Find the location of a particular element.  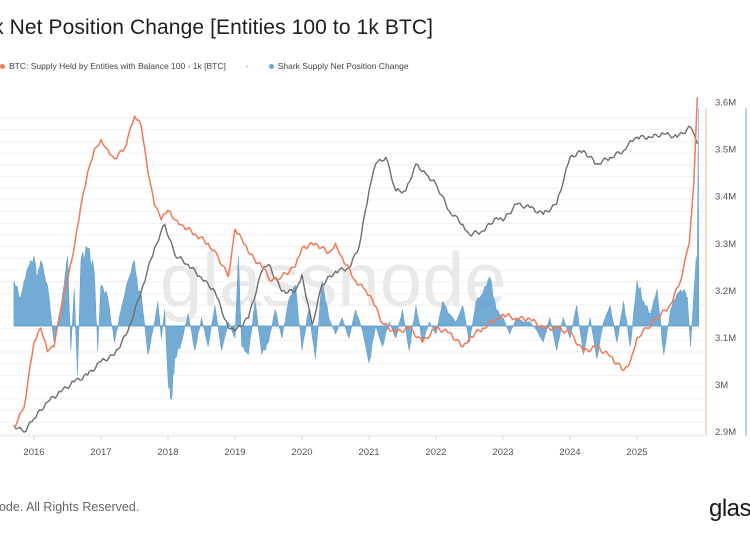

y-tick-label: 3.6M is located at coordinates (725, 103).